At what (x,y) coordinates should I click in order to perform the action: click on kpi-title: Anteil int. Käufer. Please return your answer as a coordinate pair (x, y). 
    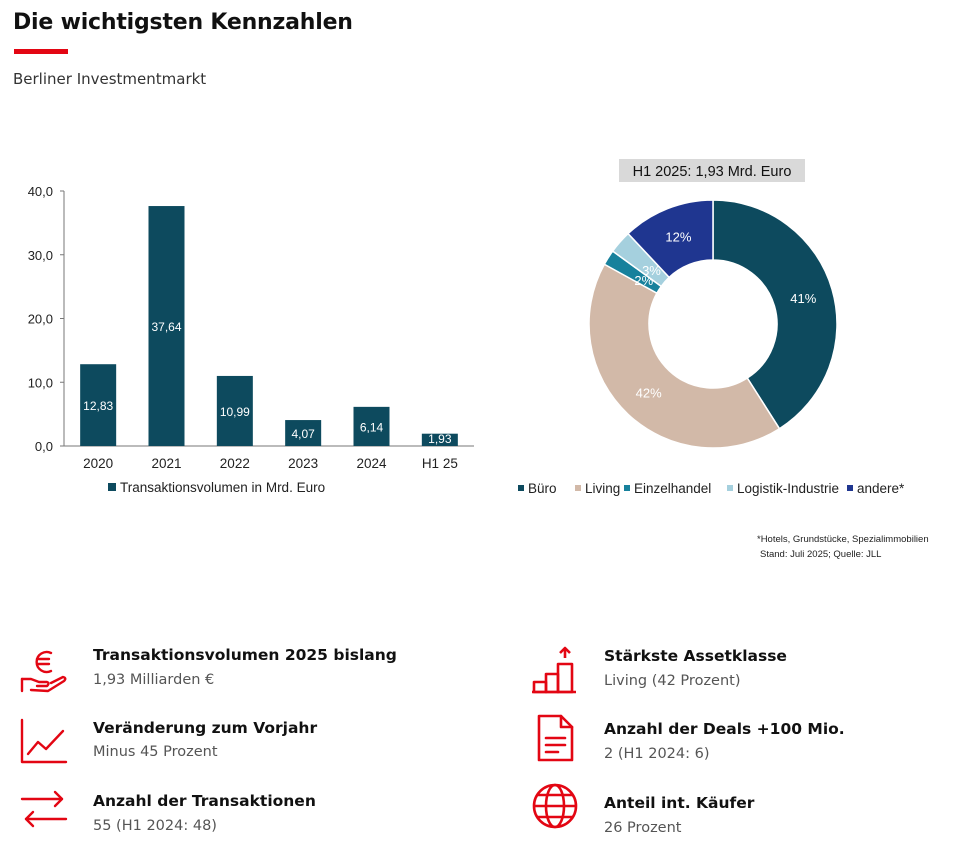
    Looking at the image, I should click on (679, 803).